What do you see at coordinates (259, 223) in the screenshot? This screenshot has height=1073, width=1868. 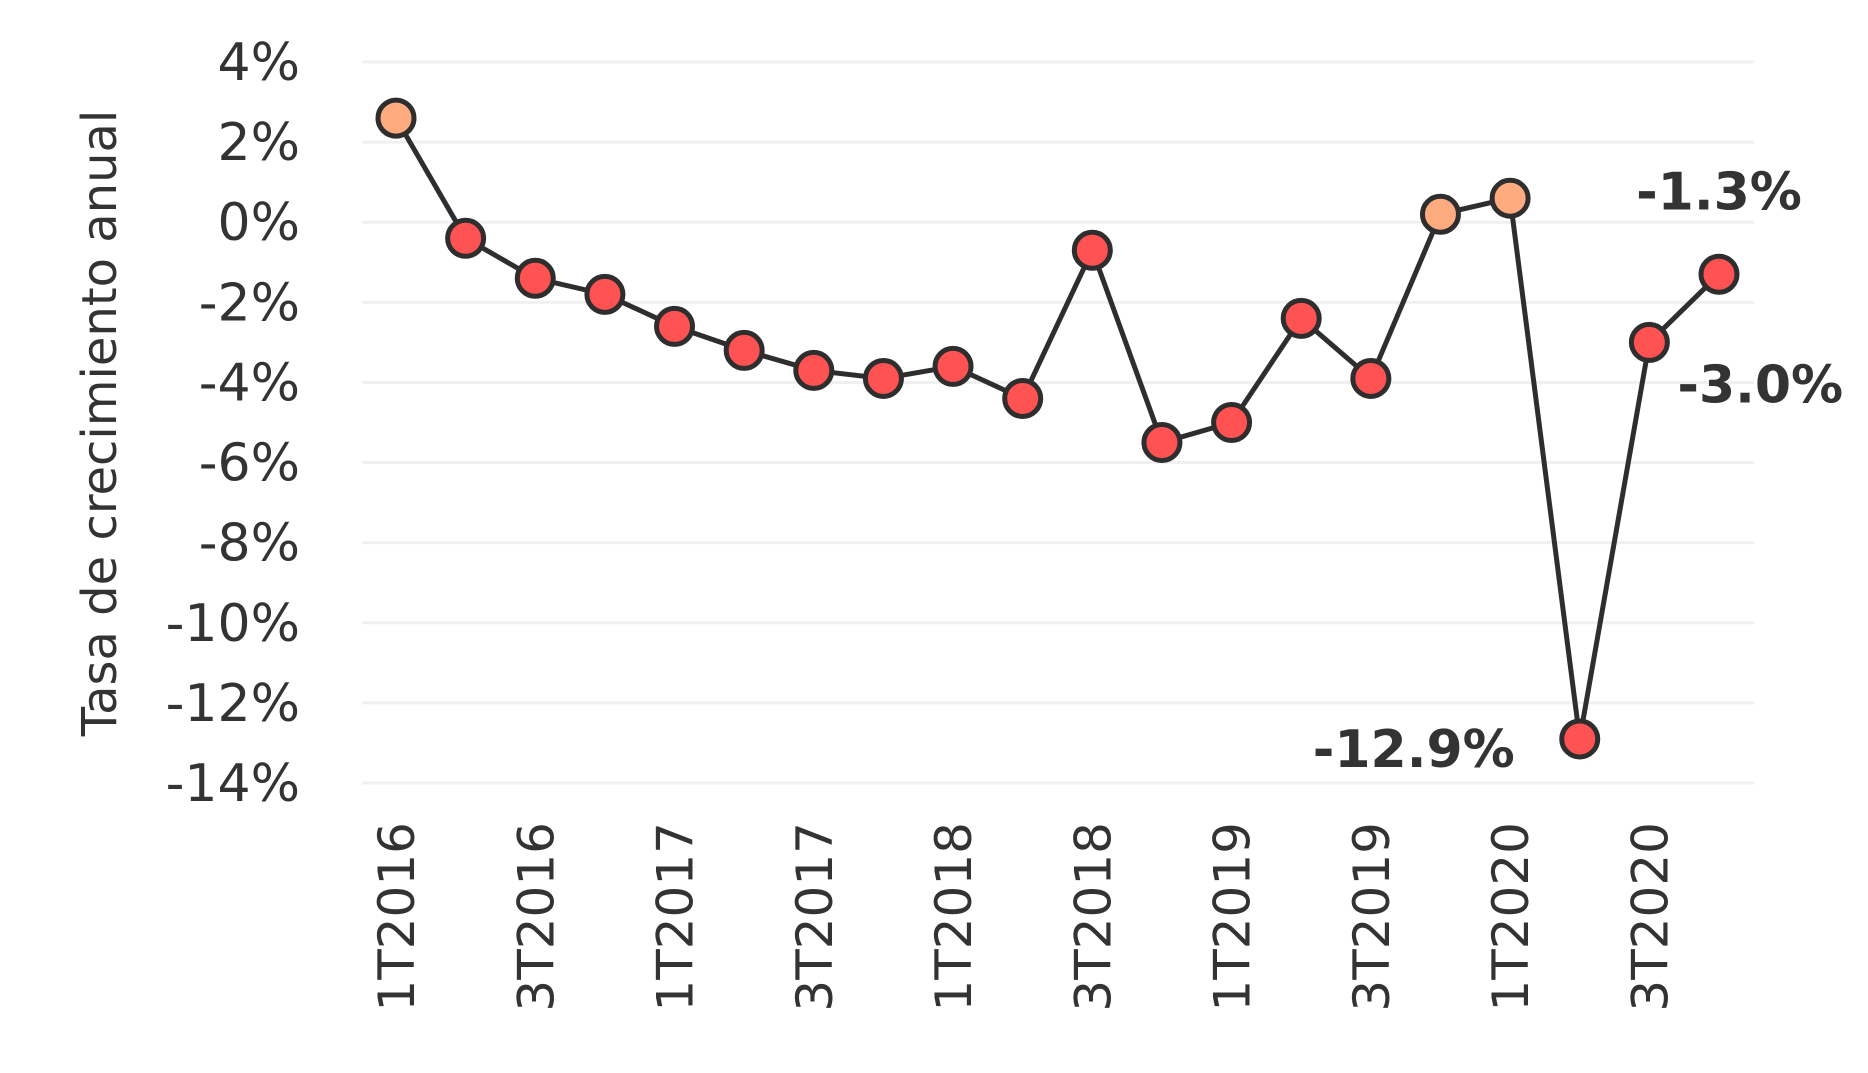 I see `y-tick-label: 0%` at bounding box center [259, 223].